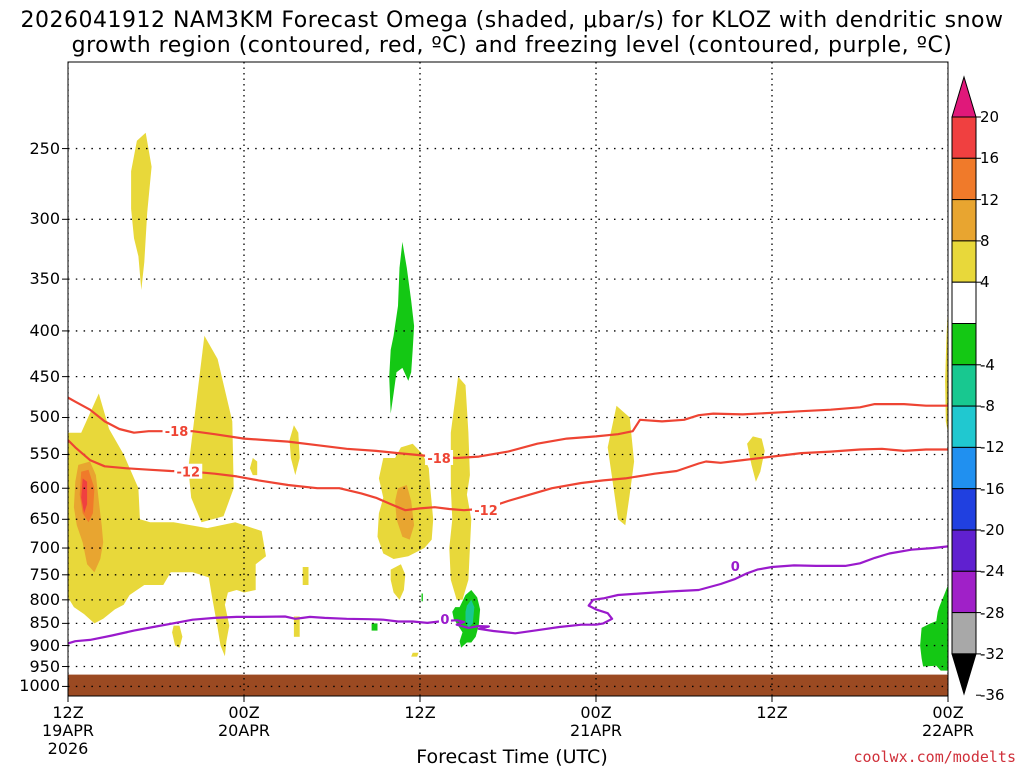 Image resolution: width=1024 pixels, height=768 pixels. I want to click on contour-label-1-1: -12, so click(486, 511).